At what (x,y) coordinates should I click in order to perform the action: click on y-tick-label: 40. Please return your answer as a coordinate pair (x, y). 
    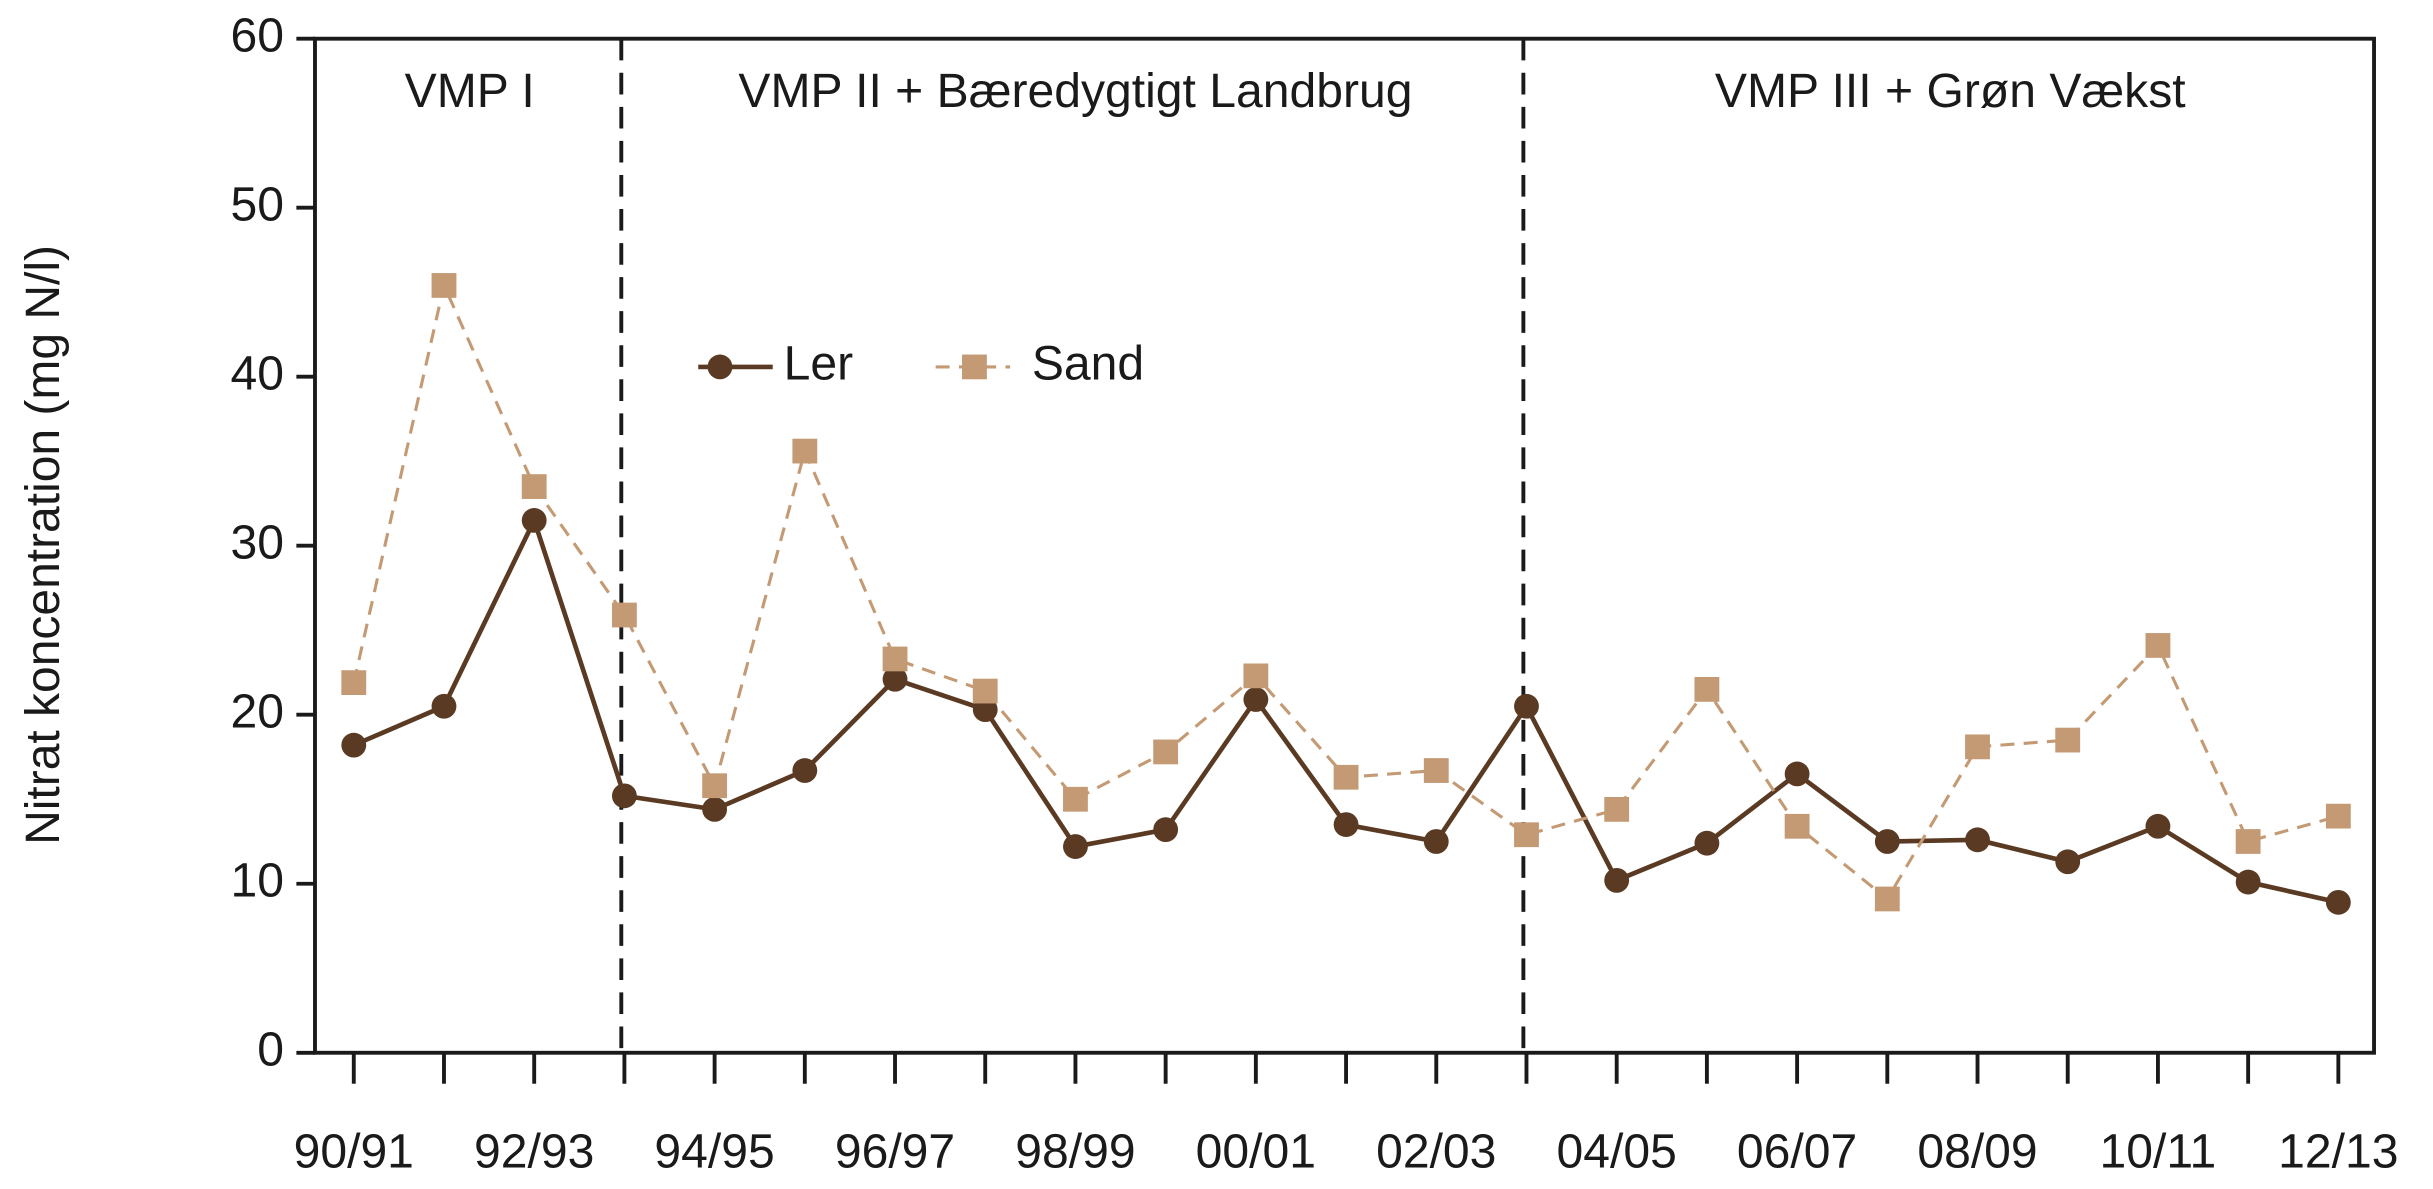
    Looking at the image, I should click on (256, 373).